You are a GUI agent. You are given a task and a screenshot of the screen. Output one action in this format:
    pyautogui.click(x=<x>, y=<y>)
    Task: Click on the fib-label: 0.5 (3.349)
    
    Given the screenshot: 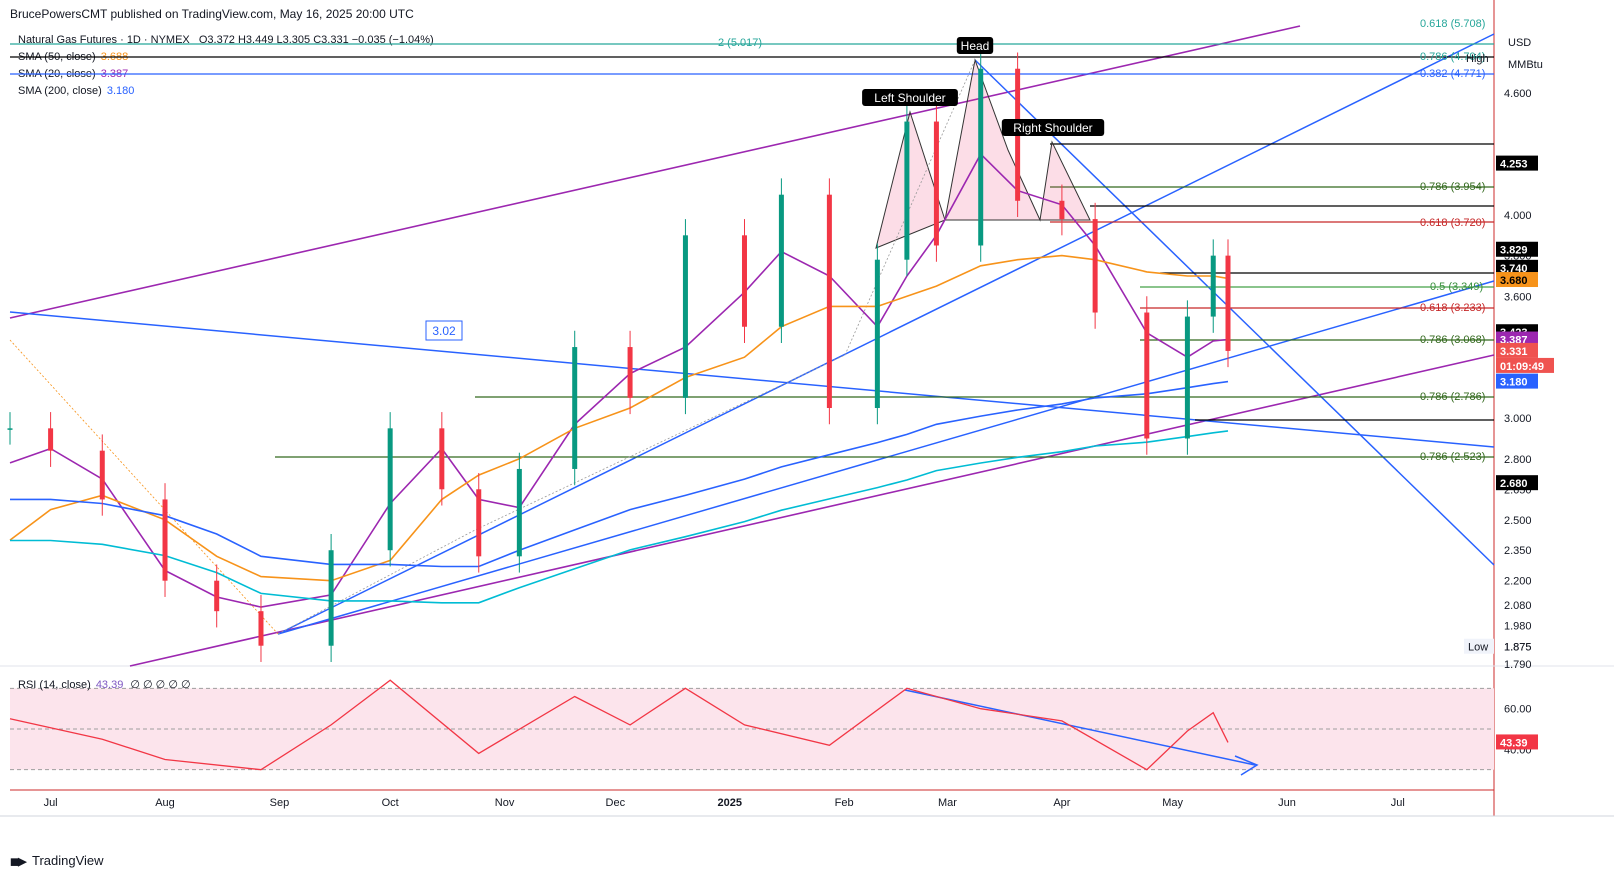 What is the action you would take?
    pyautogui.click(x=1456, y=287)
    